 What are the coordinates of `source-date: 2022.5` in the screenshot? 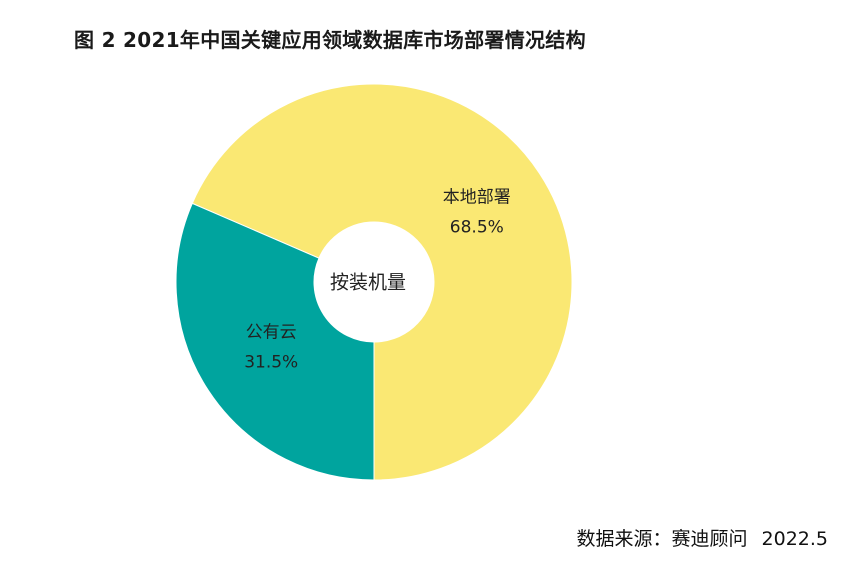 It's located at (794, 539).